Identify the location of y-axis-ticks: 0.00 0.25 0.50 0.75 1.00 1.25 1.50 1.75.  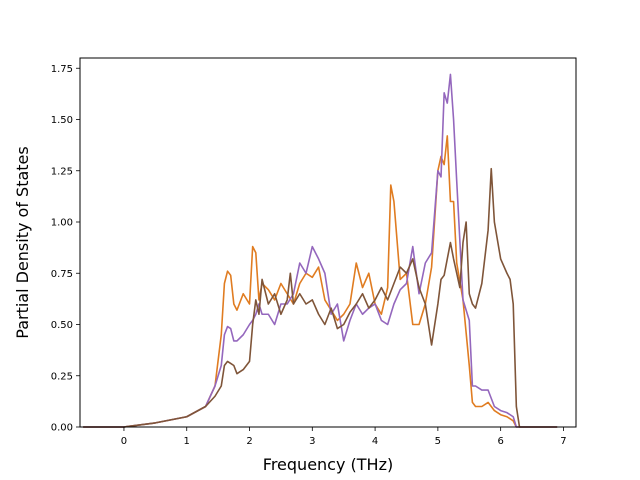
(65, 249).